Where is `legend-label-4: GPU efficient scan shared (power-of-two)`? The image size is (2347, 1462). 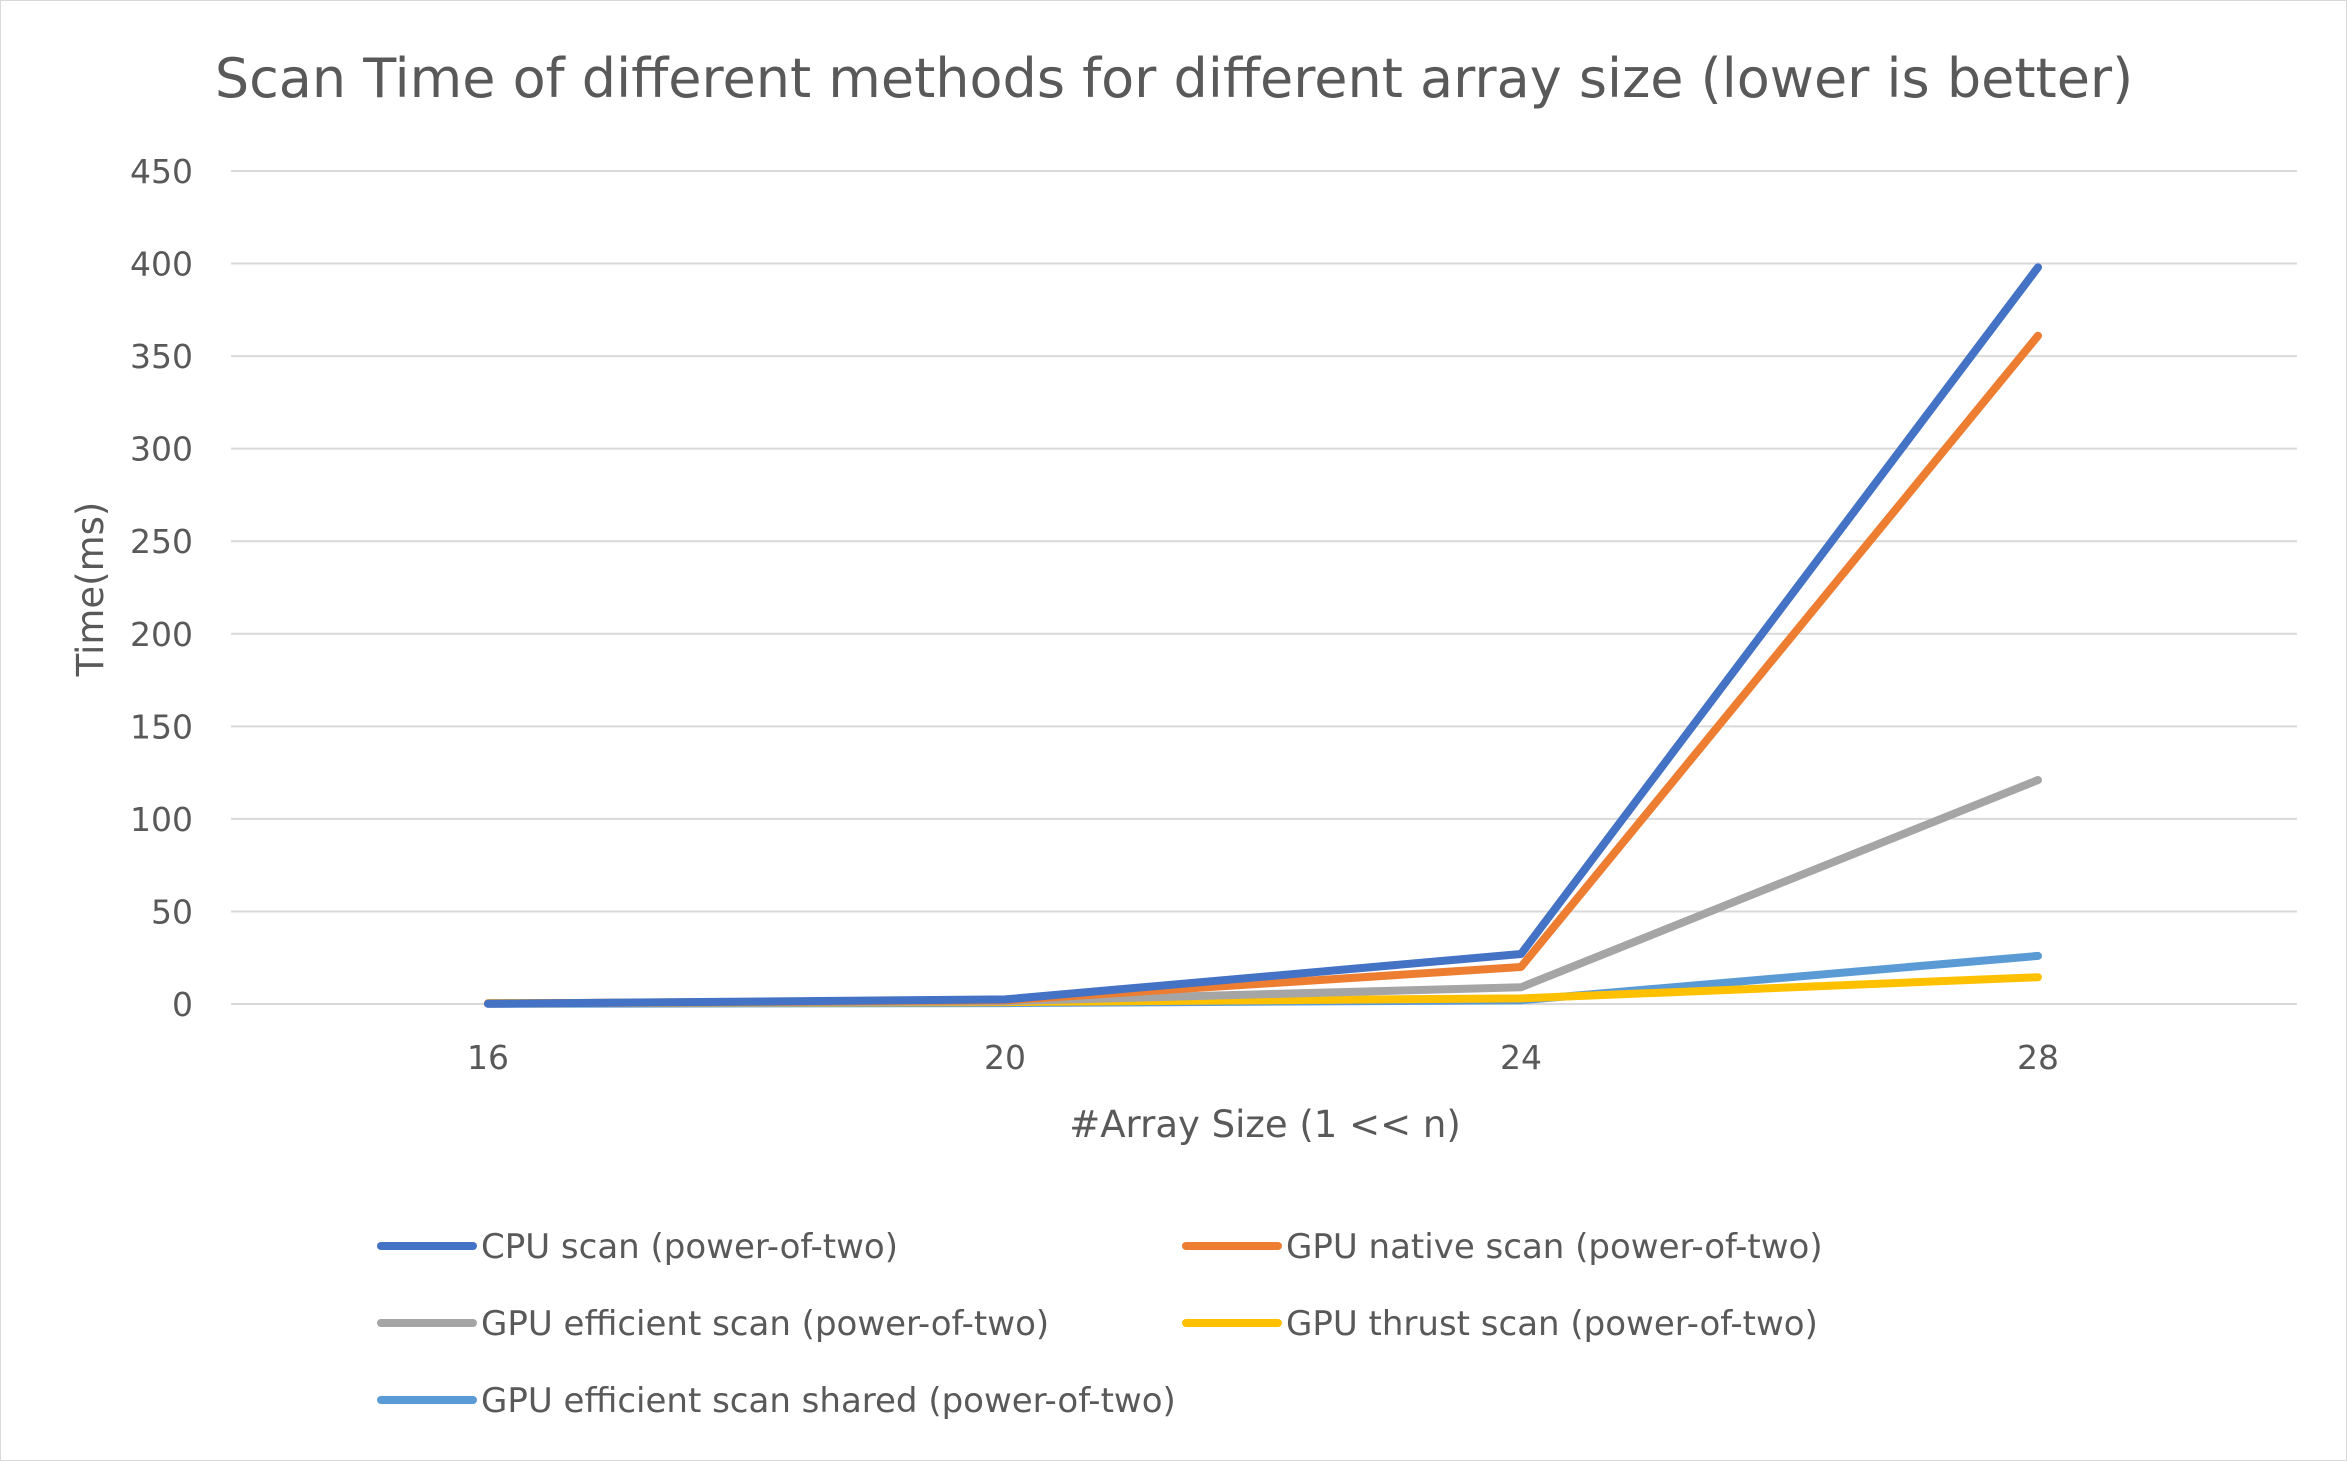 legend-label-4: GPU efficient scan shared (power-of-two) is located at coordinates (828, 1401).